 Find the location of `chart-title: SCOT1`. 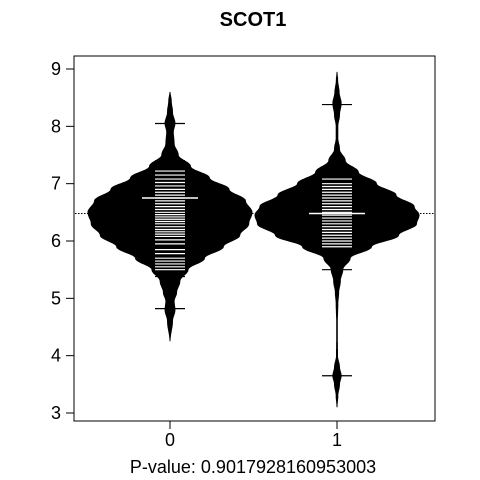

chart-title: SCOT1 is located at coordinates (253, 20).